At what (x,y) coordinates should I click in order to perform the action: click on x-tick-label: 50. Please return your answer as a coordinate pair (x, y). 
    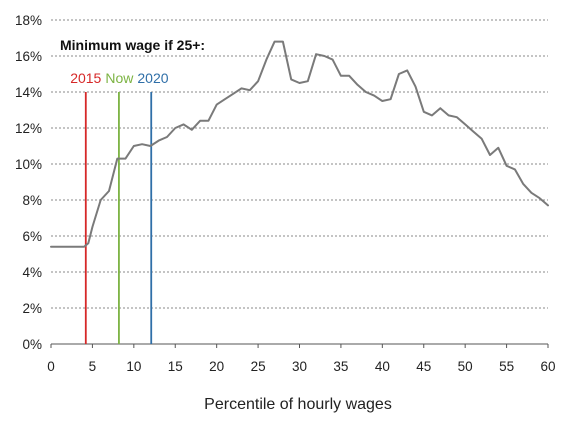
    Looking at the image, I should click on (465, 366).